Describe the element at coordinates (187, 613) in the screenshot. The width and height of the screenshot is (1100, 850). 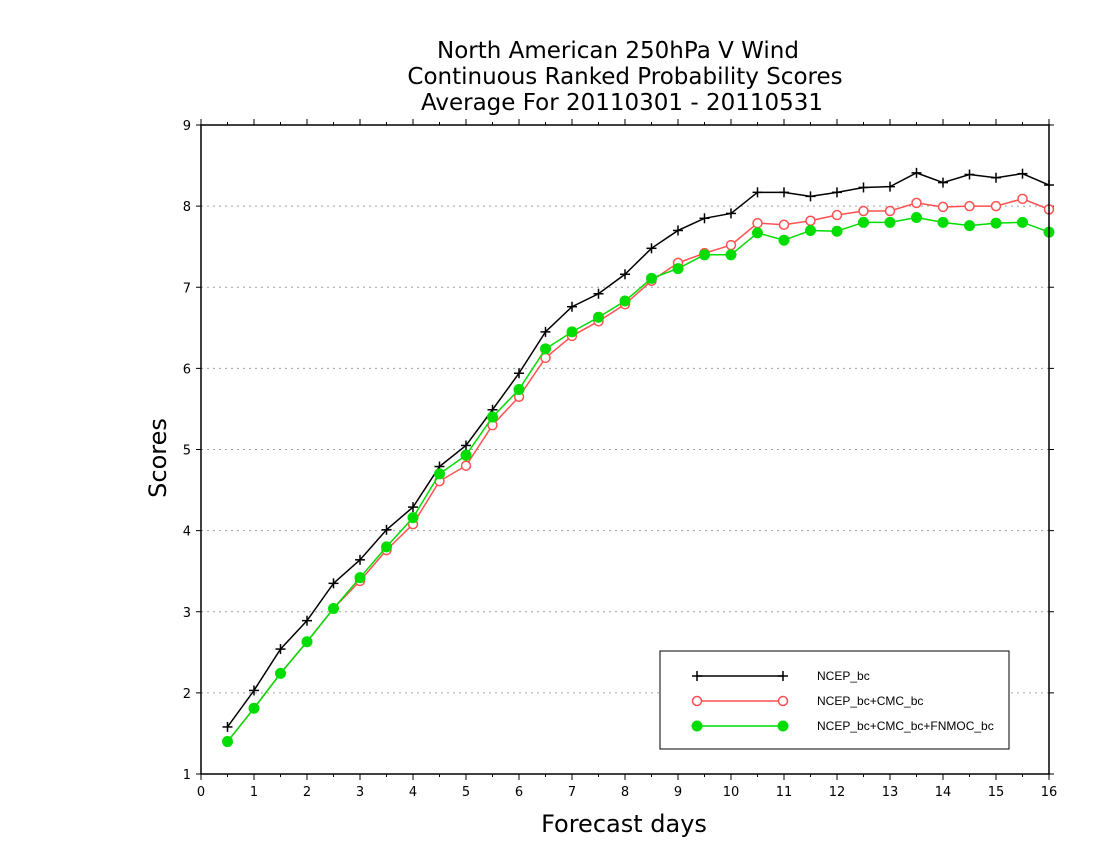
I see `y-tick-label: 3` at that location.